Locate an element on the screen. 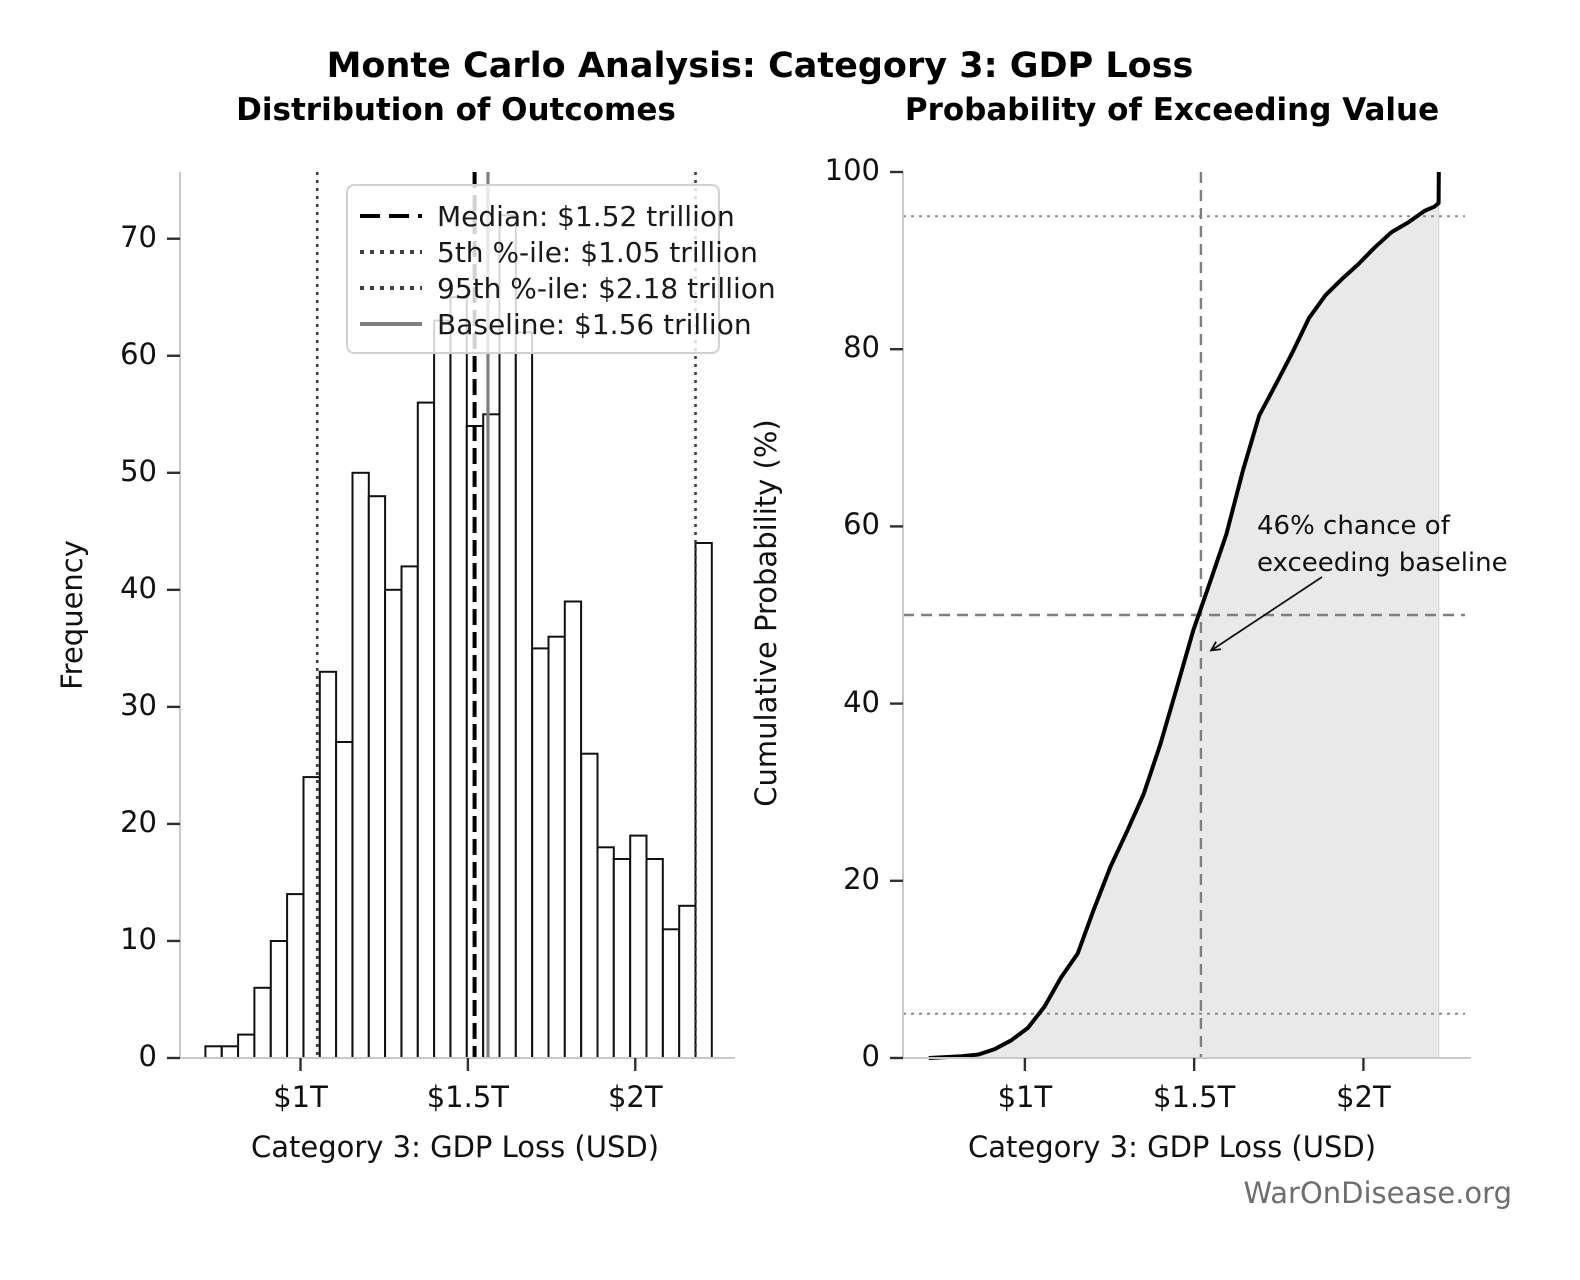 This screenshot has width=1580, height=1280. cdf-y-tick-label: 60 is located at coordinates (861, 524).